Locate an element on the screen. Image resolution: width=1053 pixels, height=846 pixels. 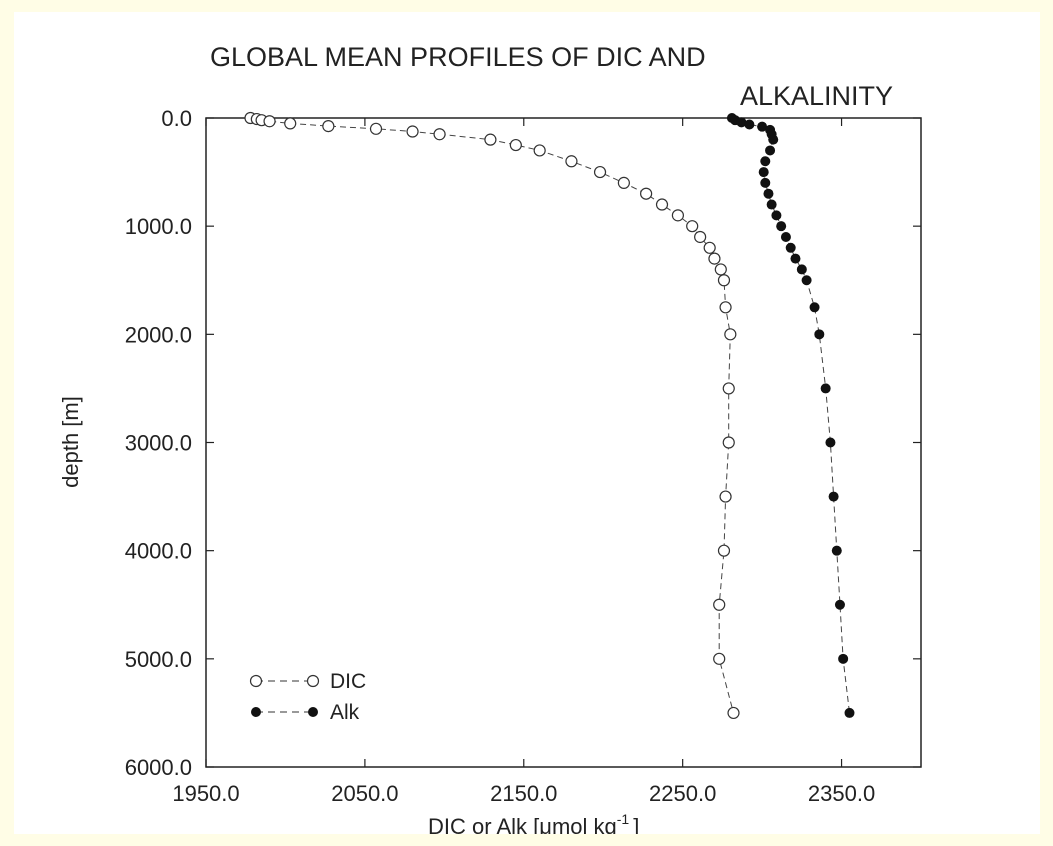
y-tick-label: 2000.0 is located at coordinates (158, 334).